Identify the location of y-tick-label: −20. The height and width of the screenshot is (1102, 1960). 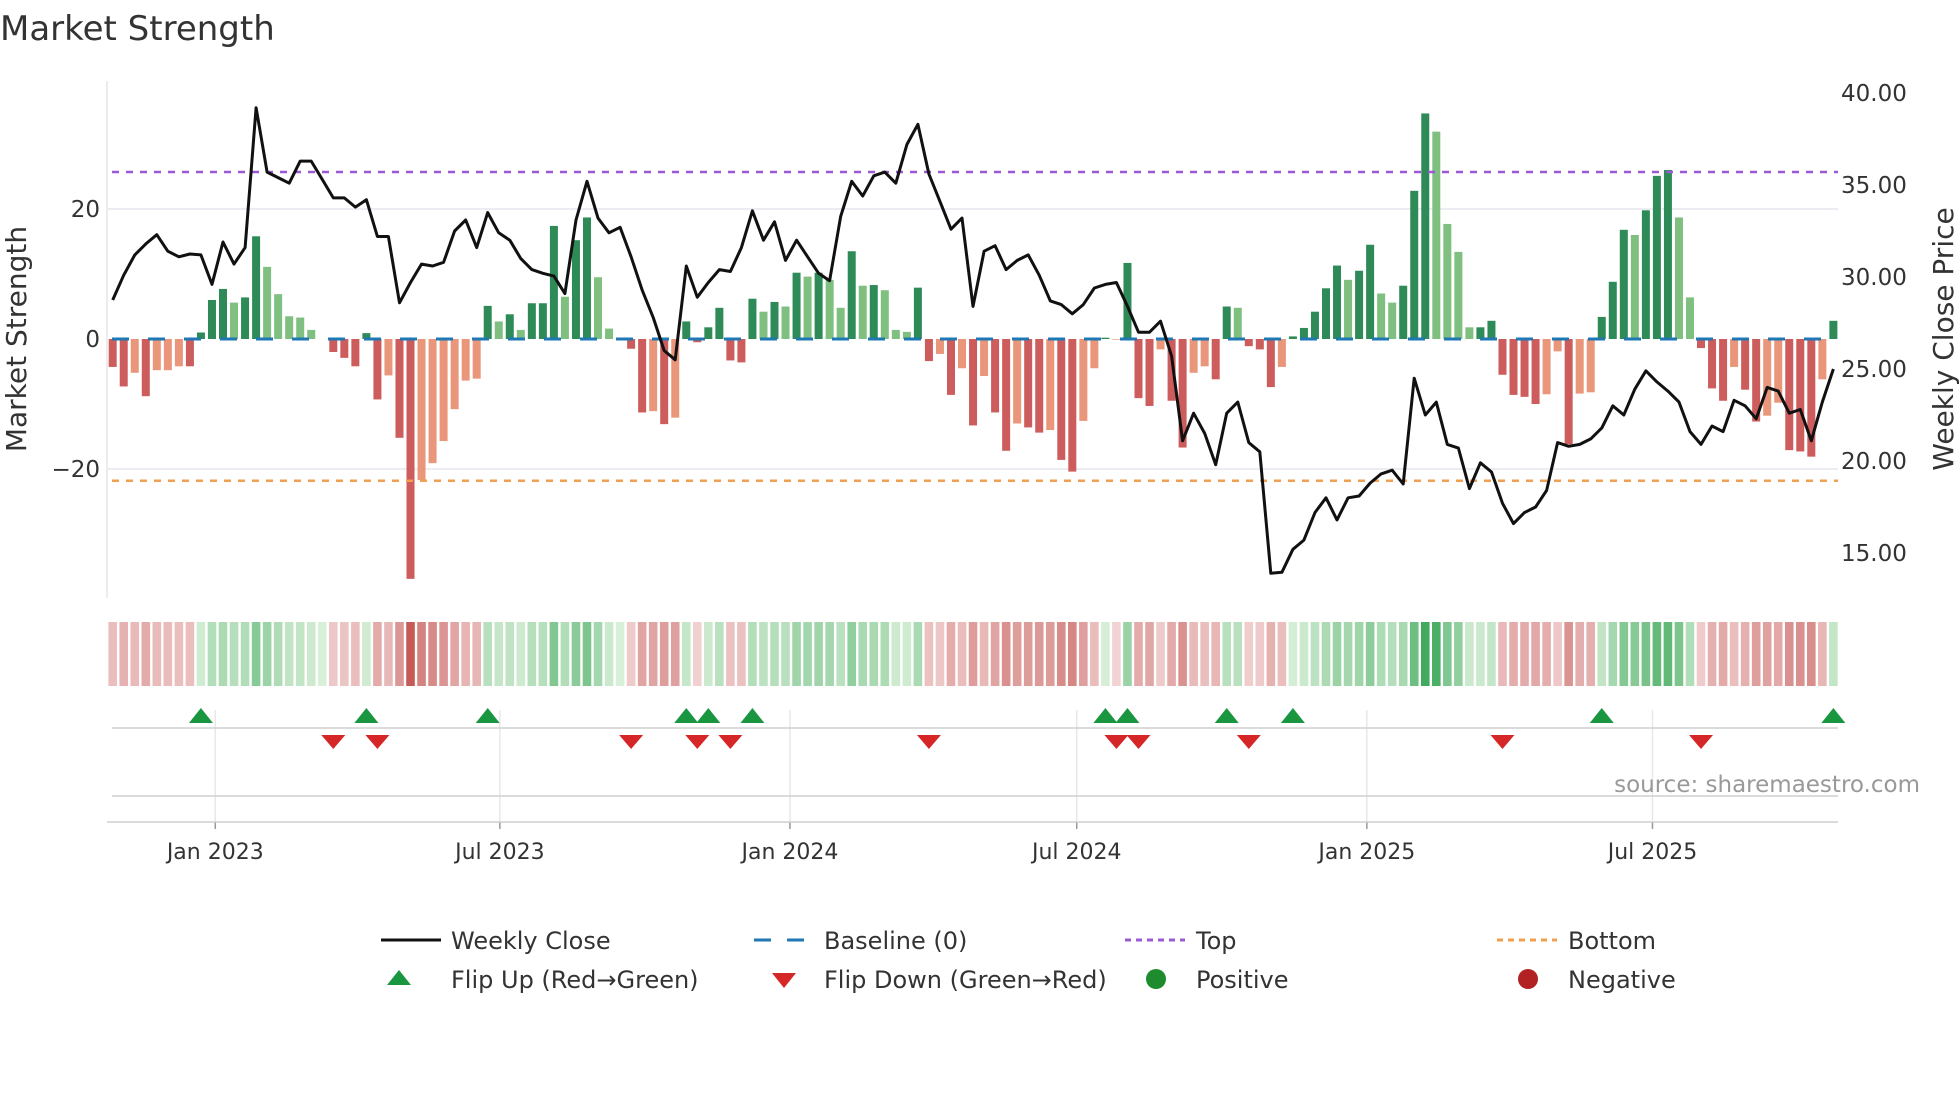
(75, 470).